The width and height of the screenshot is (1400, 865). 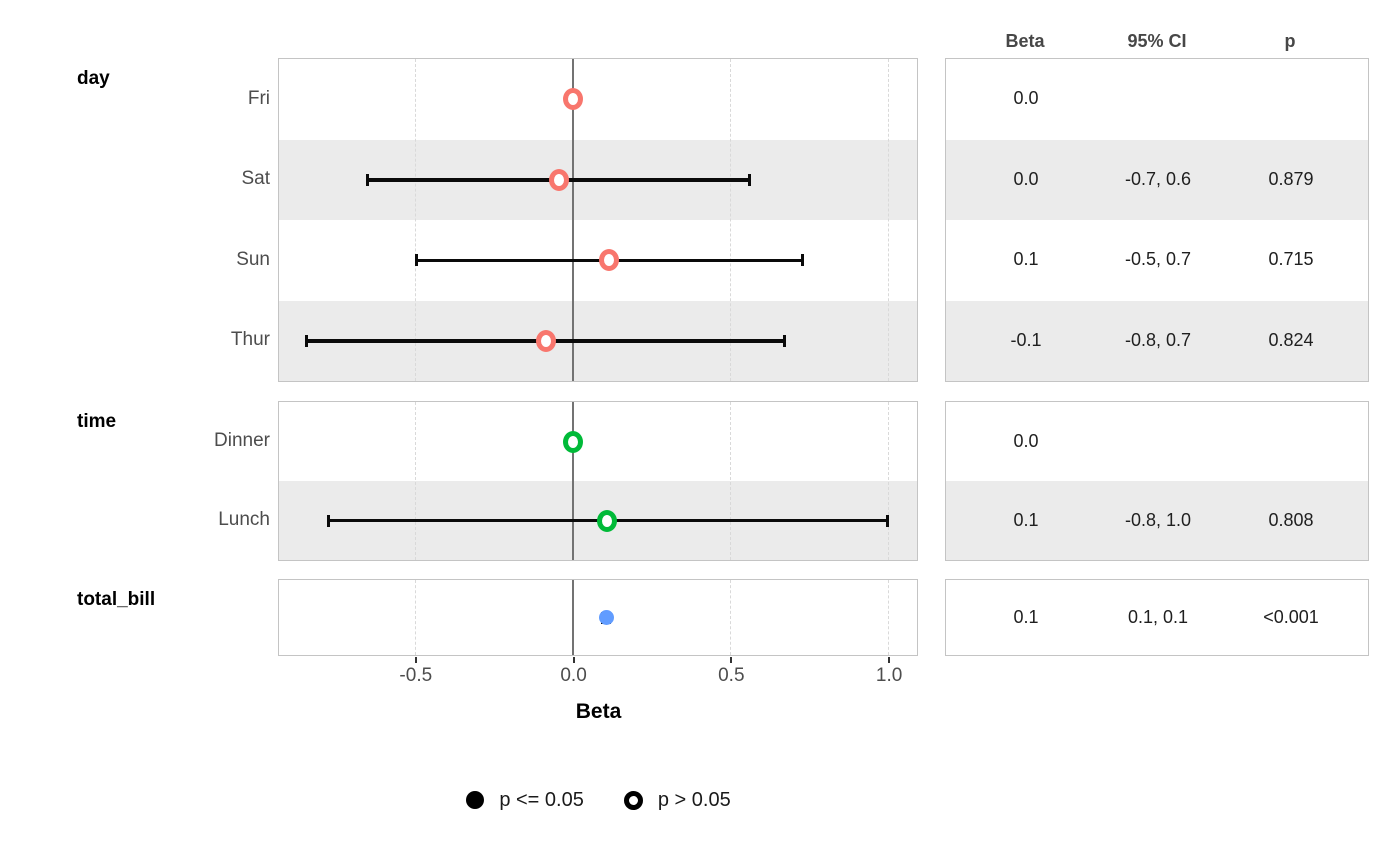 What do you see at coordinates (255, 179) in the screenshot?
I see `row-label-sat: Sat` at bounding box center [255, 179].